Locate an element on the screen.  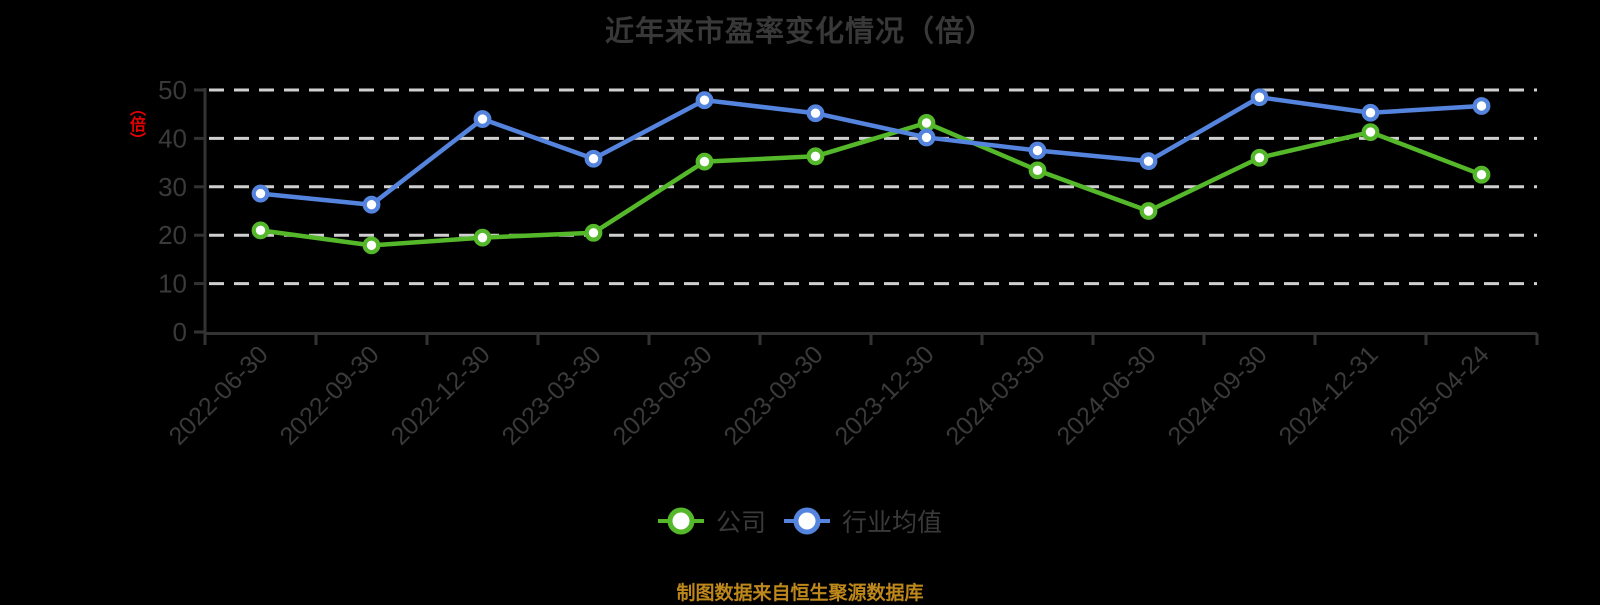
x-tick-label: 2022-09-30 is located at coordinates (330, 395).